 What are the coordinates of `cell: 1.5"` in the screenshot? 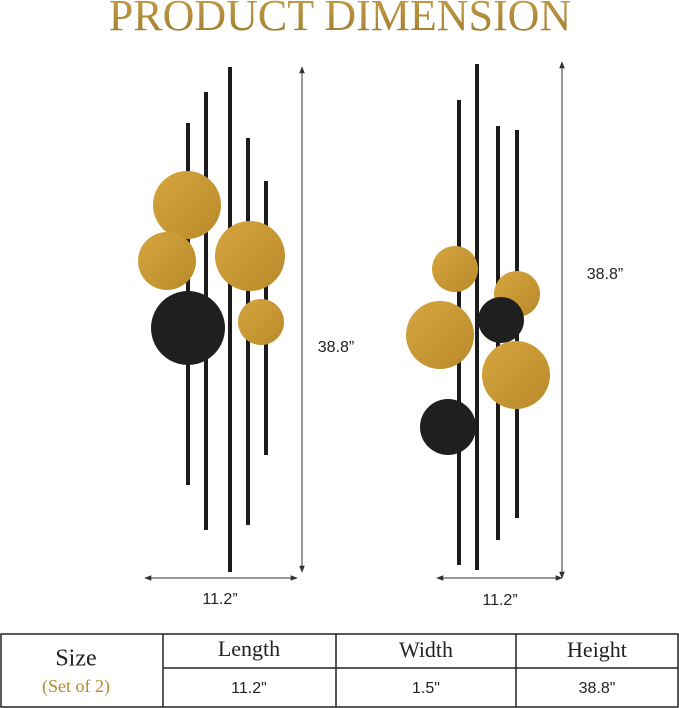 It's located at (426, 688).